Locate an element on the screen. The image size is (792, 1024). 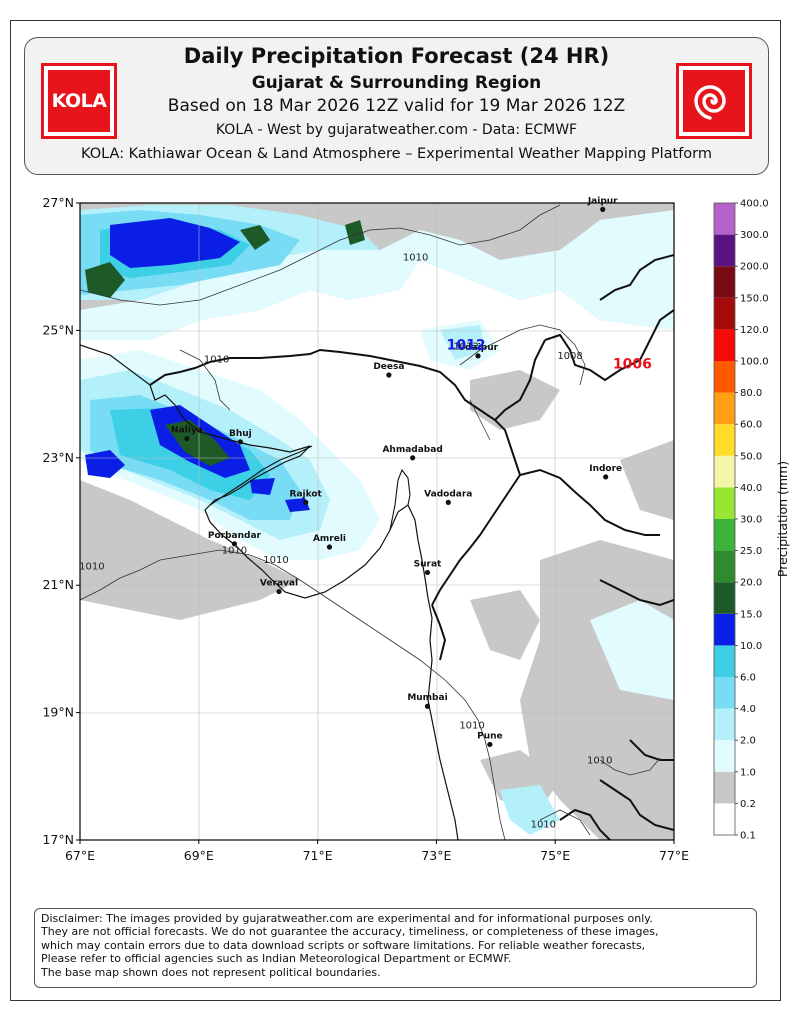
colorbar-tick-label: 120.0 is located at coordinates (754, 330).